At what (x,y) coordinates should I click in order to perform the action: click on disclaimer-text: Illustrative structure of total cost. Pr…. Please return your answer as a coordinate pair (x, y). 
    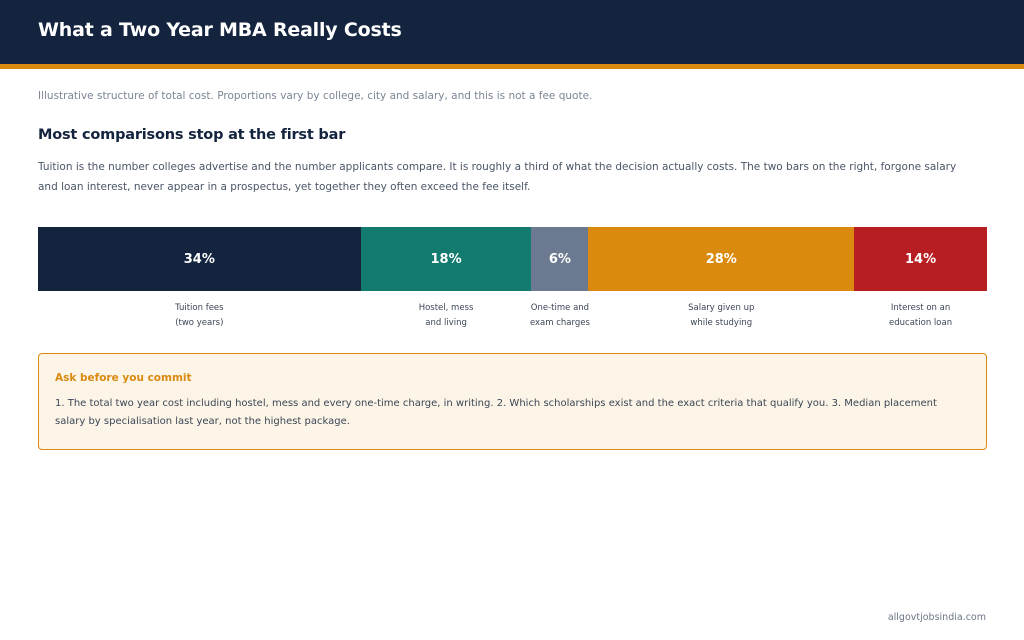
    Looking at the image, I should click on (315, 96).